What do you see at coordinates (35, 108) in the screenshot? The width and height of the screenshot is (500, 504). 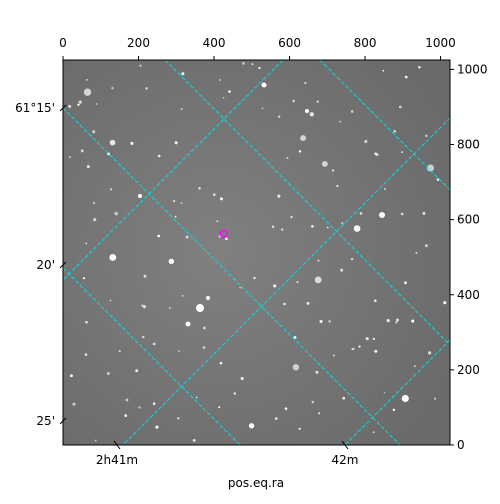 I see `dec-tick-label: 61°15'` at bounding box center [35, 108].